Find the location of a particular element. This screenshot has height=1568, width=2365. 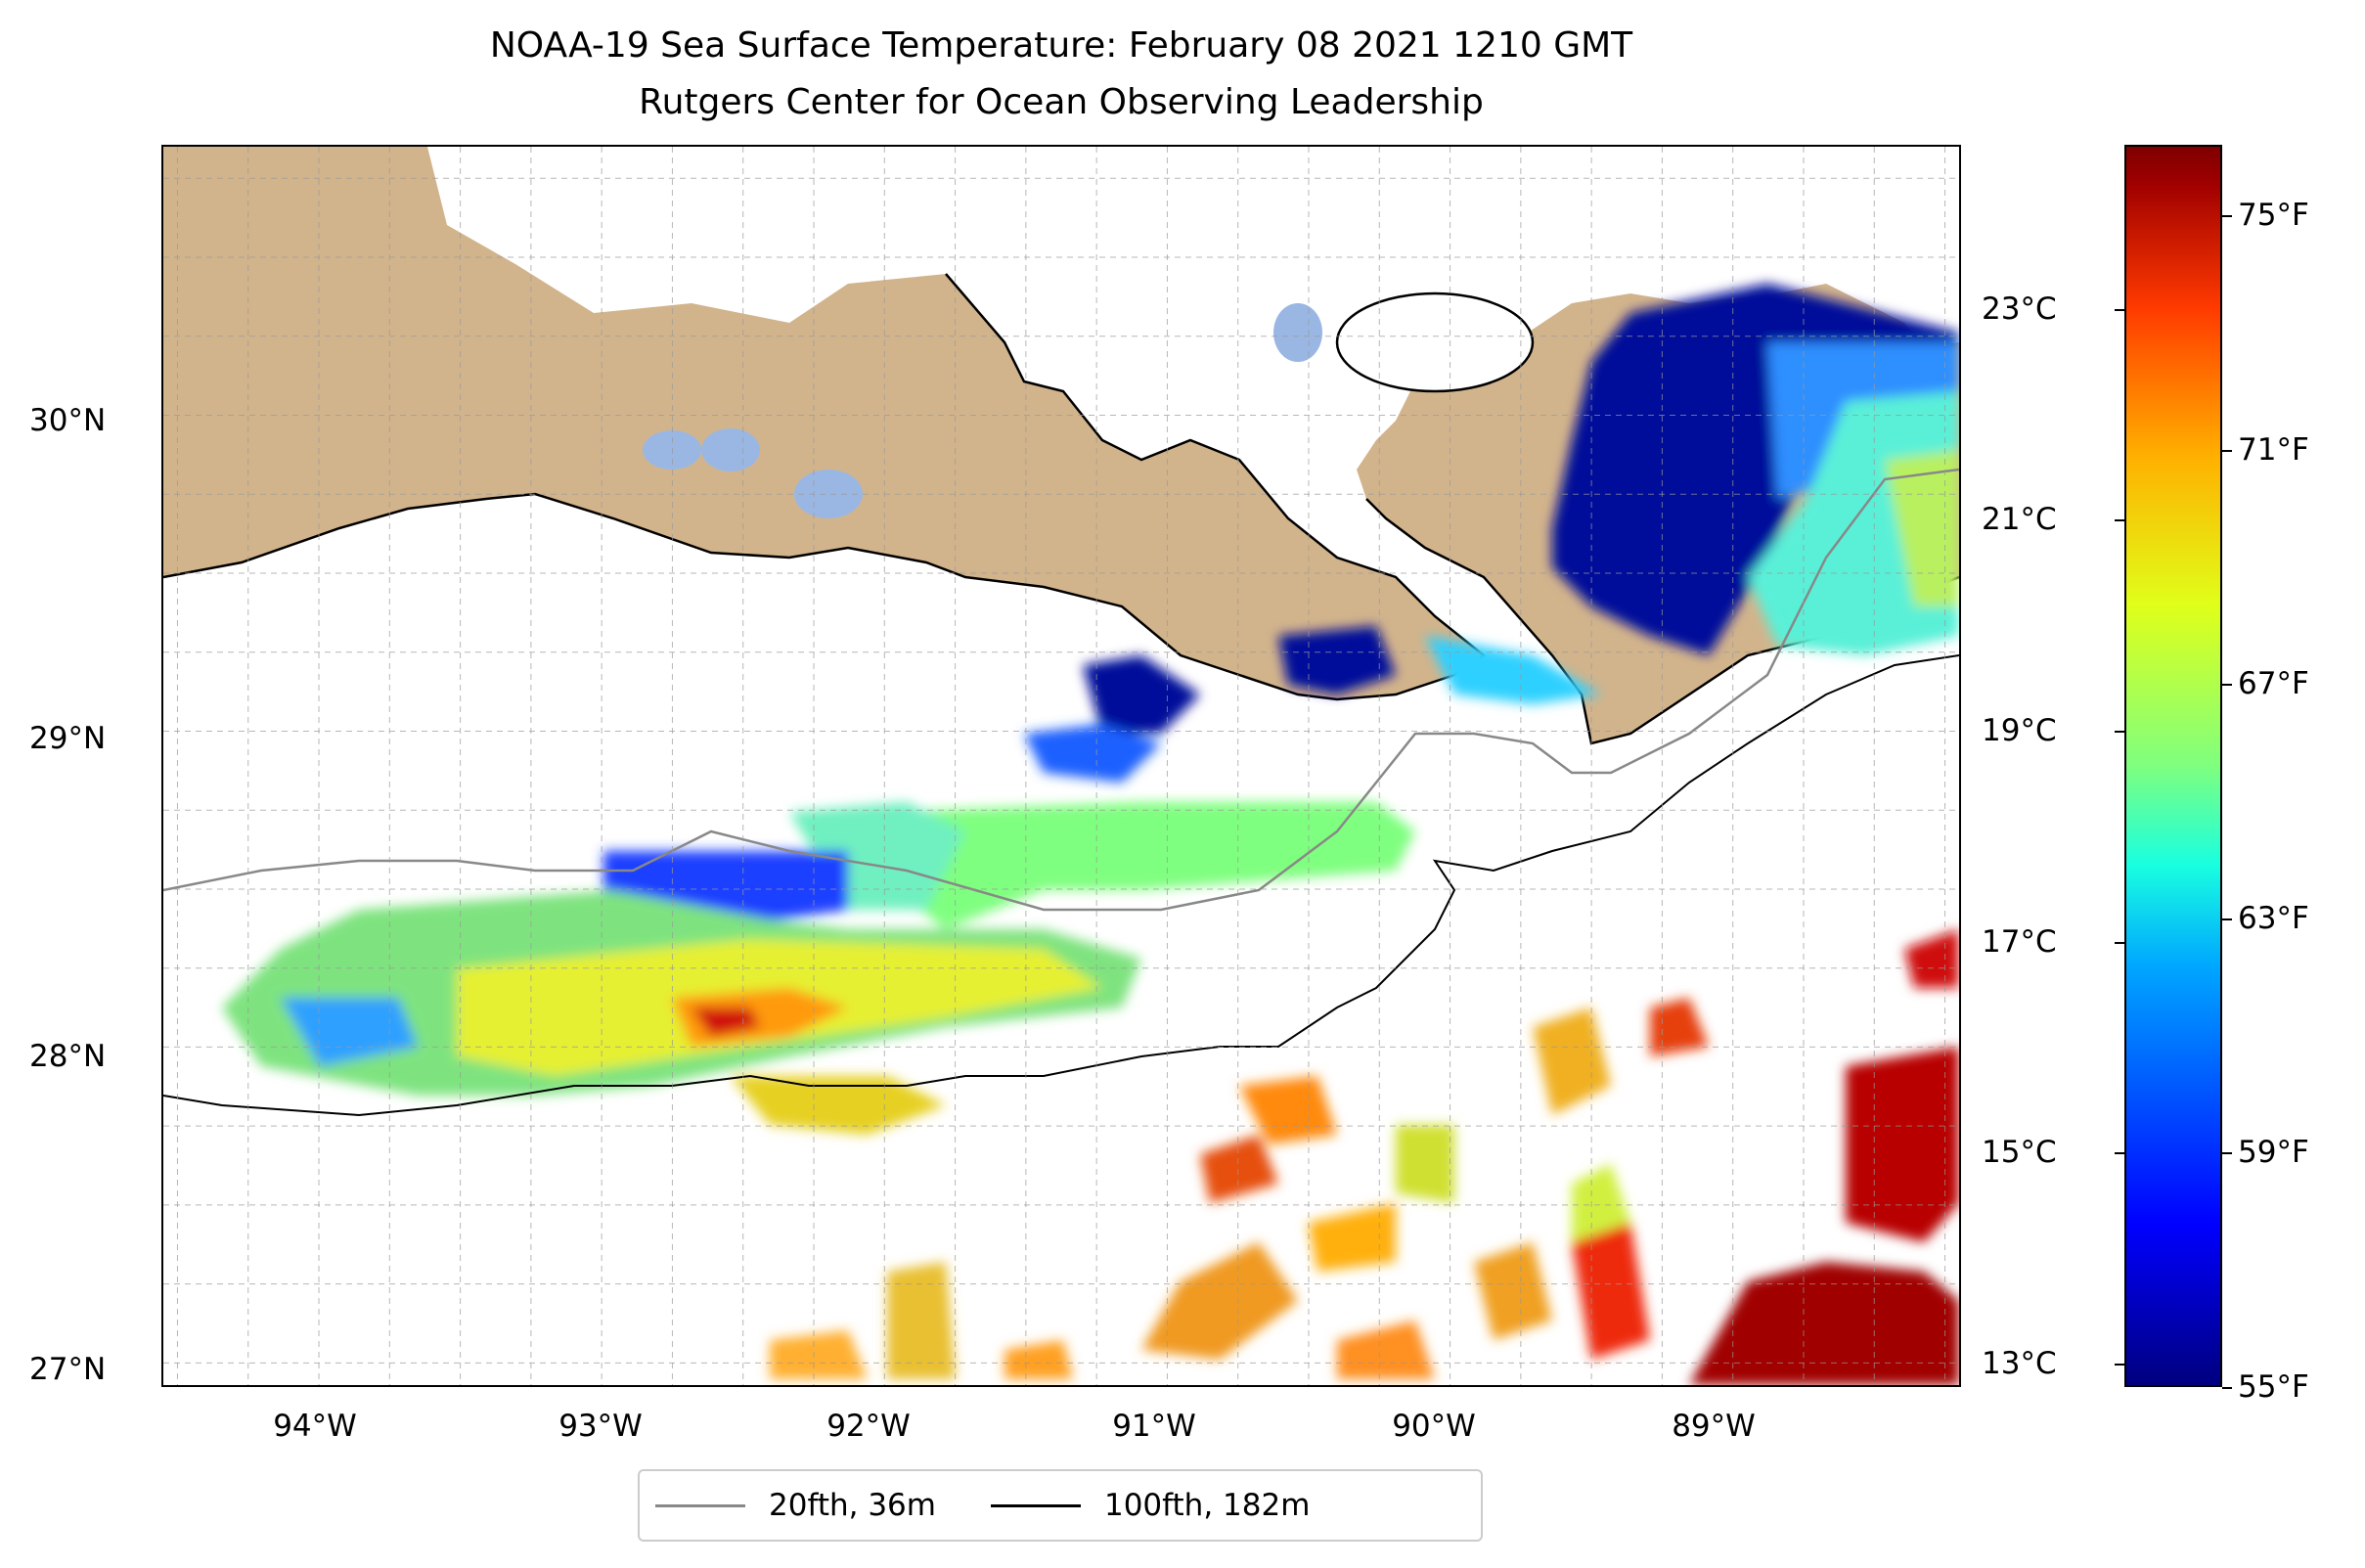

colorbar-label-f: 71°F is located at coordinates (2273, 449).